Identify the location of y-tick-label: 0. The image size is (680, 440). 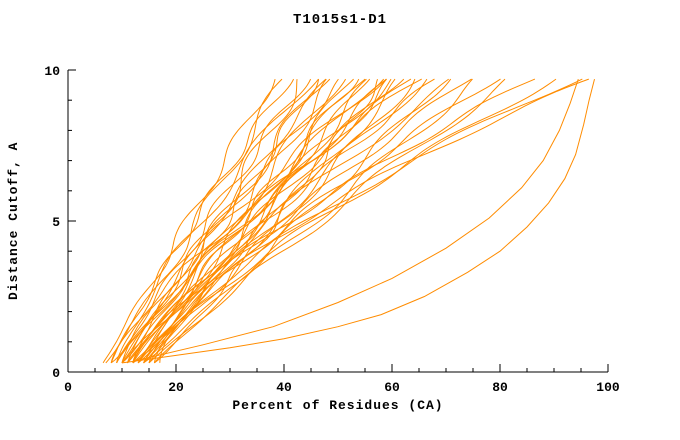
(56, 373).